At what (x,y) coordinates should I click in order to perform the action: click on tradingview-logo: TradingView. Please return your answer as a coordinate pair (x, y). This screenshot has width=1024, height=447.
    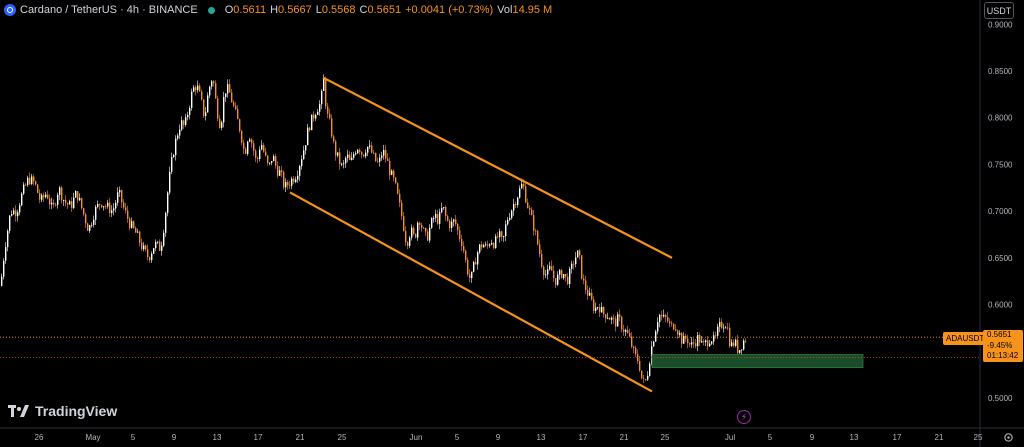
    Looking at the image, I should click on (62, 411).